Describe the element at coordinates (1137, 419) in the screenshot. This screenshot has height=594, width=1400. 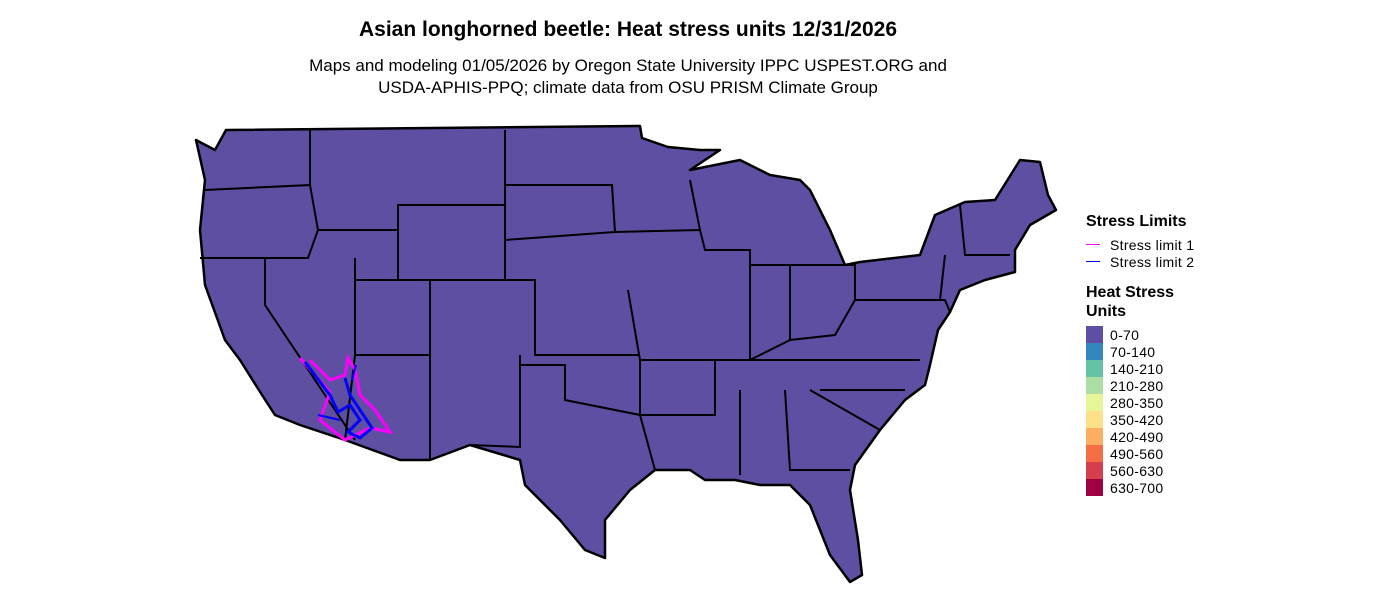
I see `legend-label: 350-420` at that location.